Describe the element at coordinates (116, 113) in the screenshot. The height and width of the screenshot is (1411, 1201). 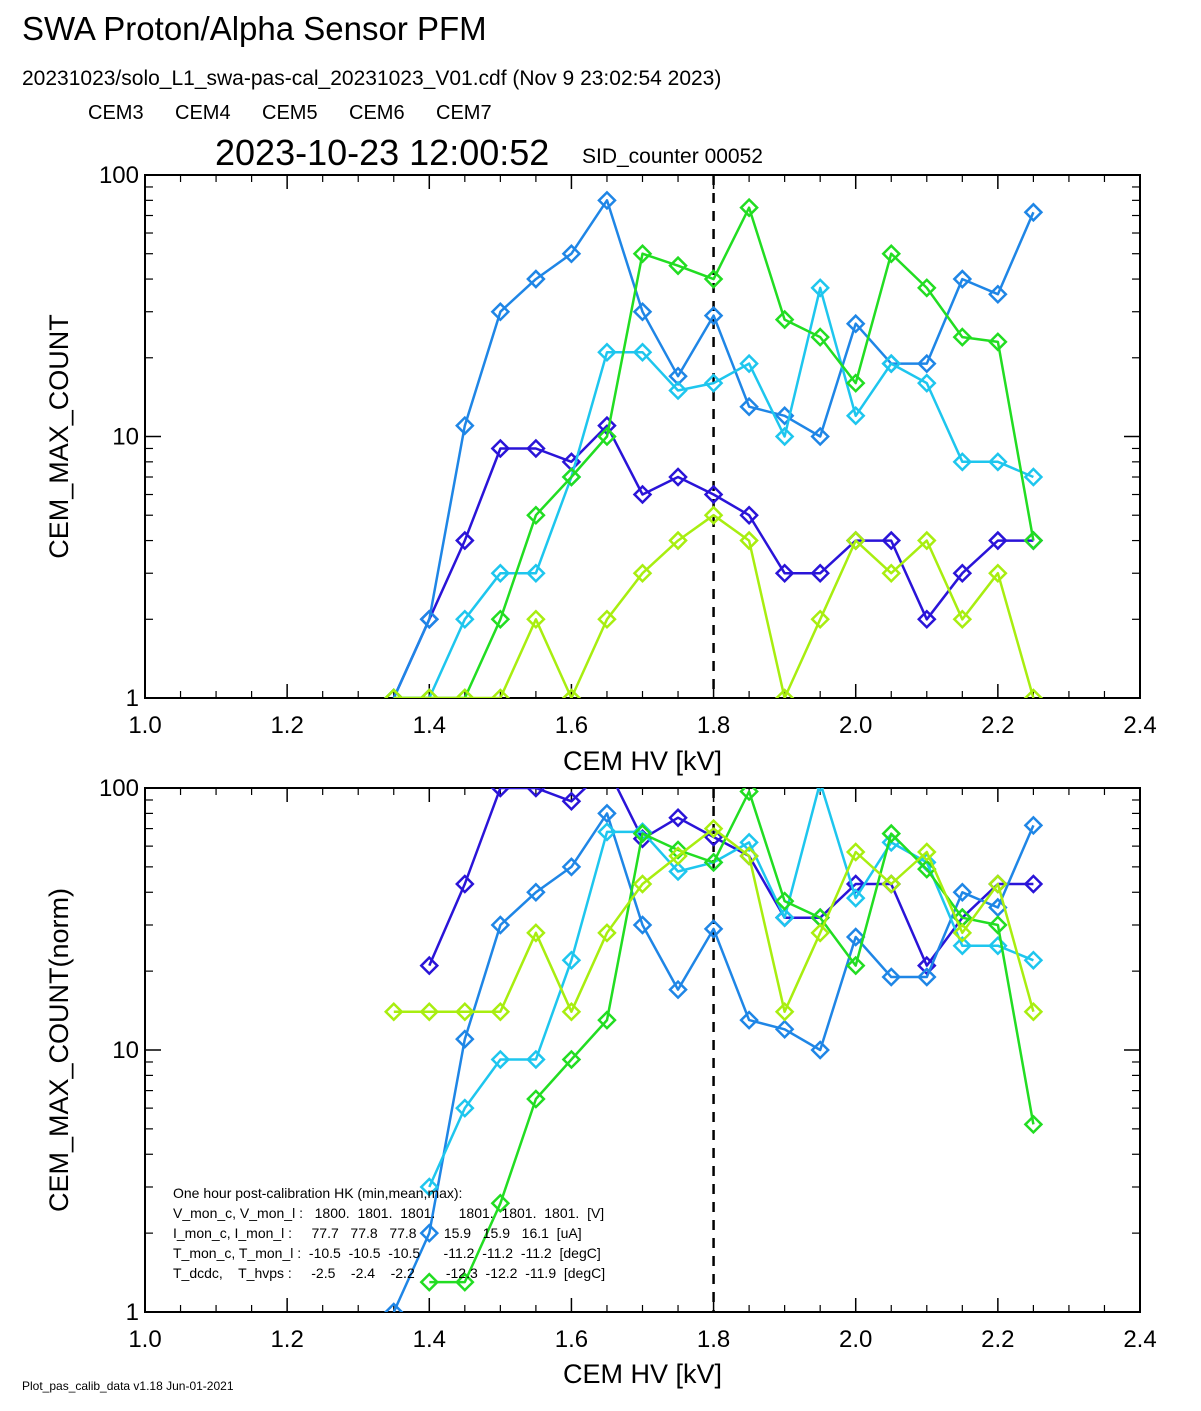
I see `legend-cem3: CEM3` at that location.